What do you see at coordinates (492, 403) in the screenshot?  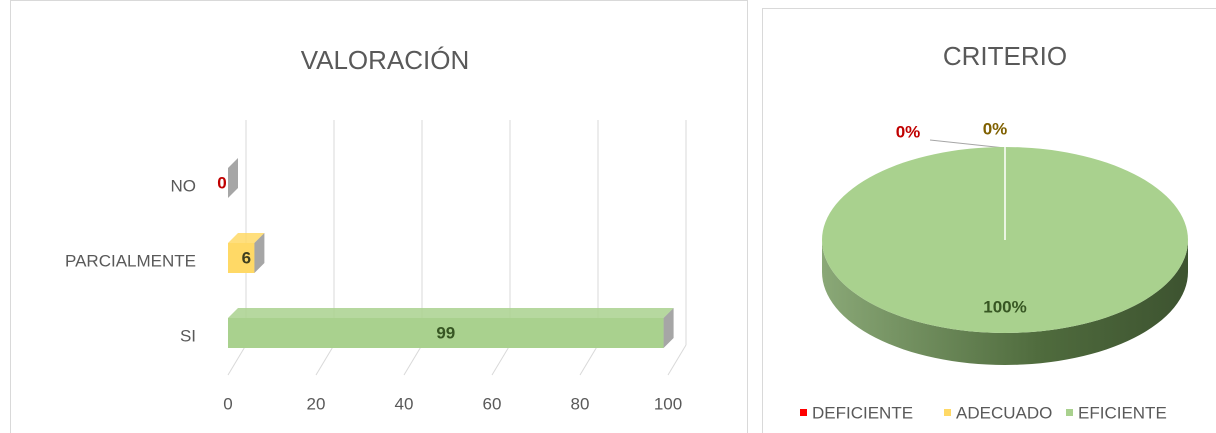 I see `x-tick-label: 60` at bounding box center [492, 403].